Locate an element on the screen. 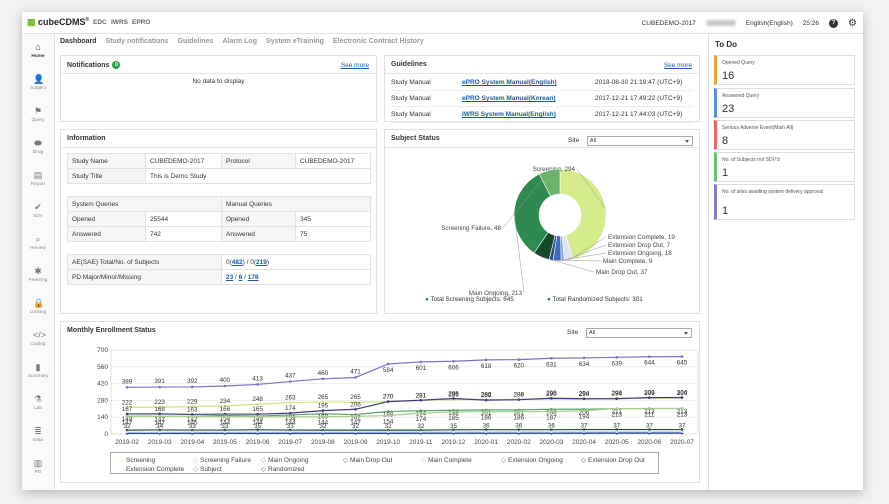 The height and width of the screenshot is (504, 889). nav-epro: EPRO is located at coordinates (141, 22).